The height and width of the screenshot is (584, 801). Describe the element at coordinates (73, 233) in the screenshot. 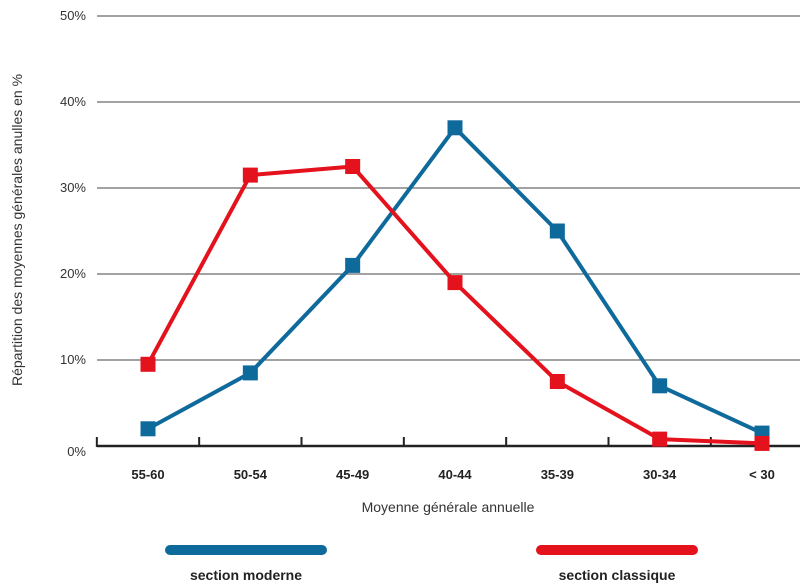

I see `y-tick-labels: 0% 10% 20% 30% 40% 50%` at that location.